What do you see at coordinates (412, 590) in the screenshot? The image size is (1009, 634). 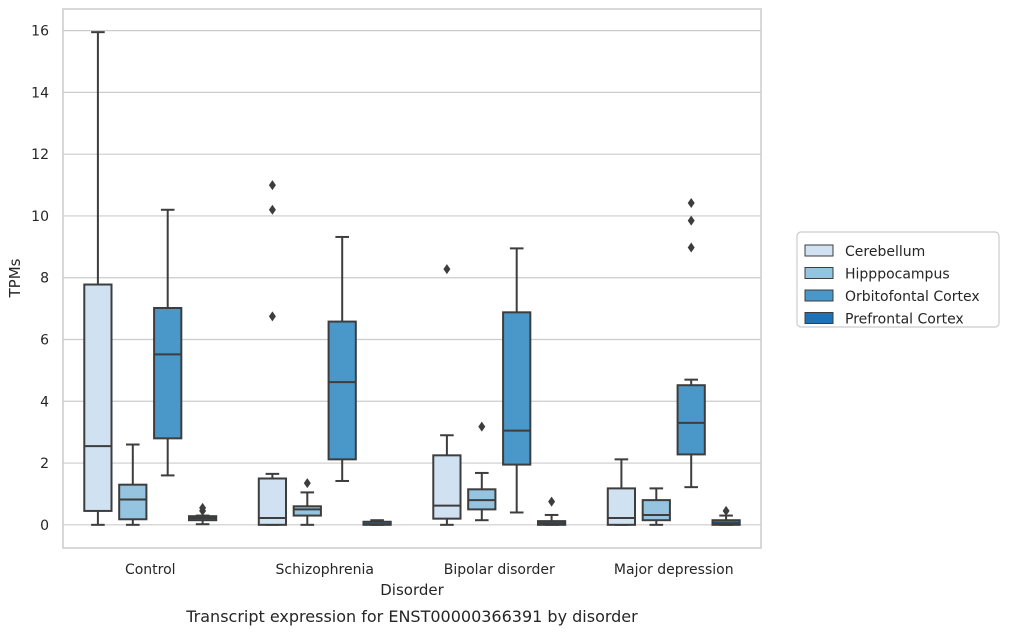 I see `x-axis-label: Disorder` at bounding box center [412, 590].